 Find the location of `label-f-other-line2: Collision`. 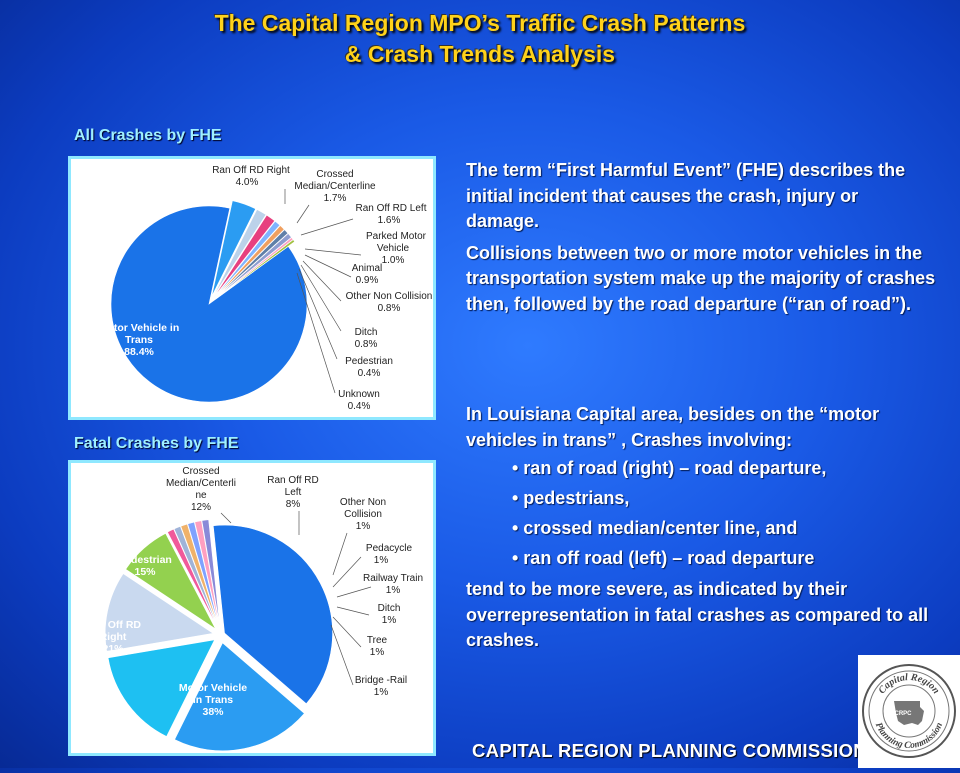

label-f-other-line2: Collision is located at coordinates (363, 514).